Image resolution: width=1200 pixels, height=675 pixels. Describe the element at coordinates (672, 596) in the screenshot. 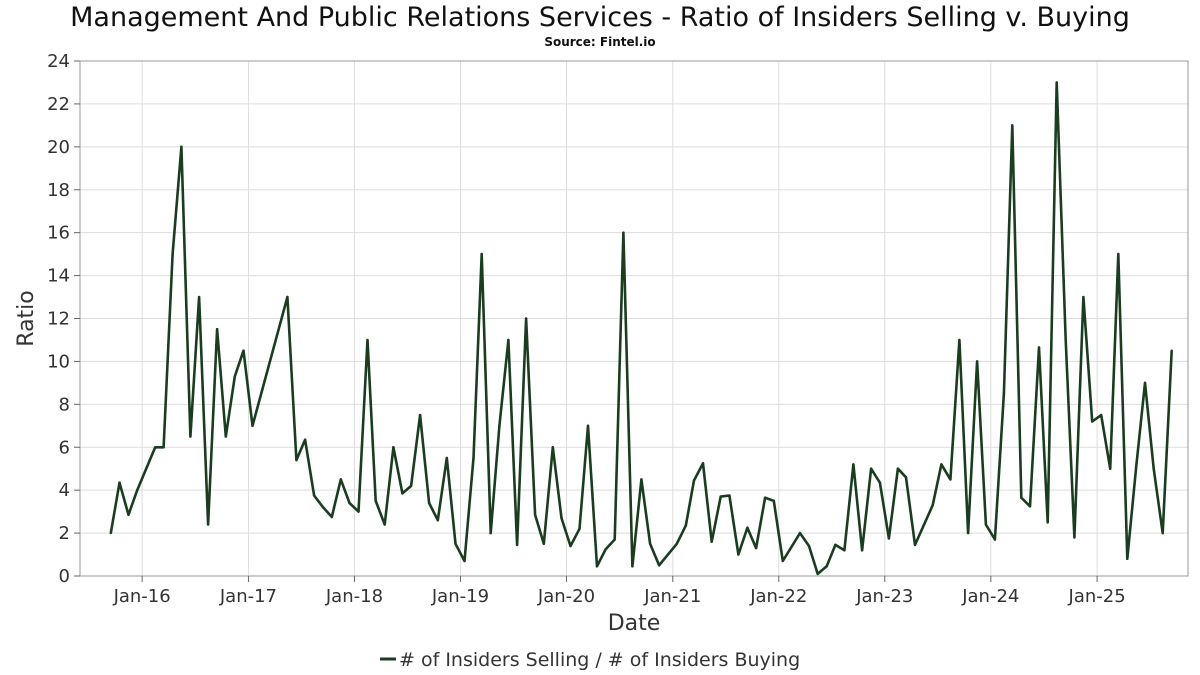

I see `x-tick-label: Jan-21` at that location.